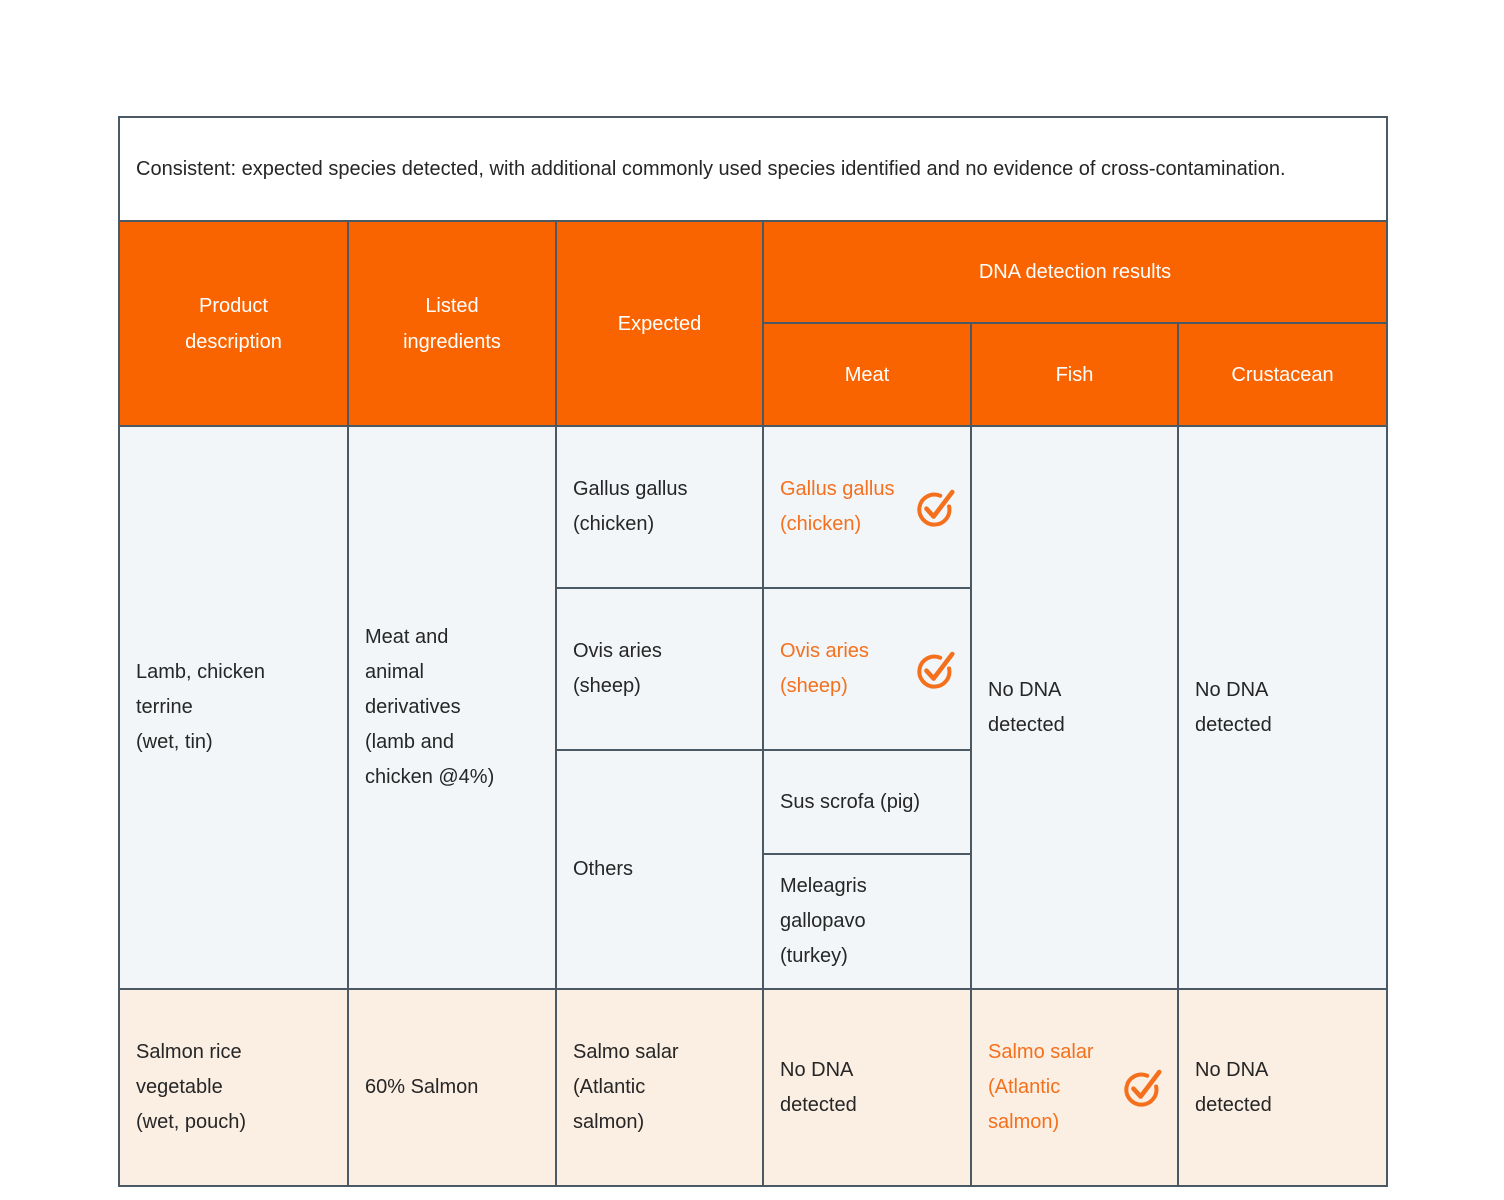  What do you see at coordinates (1282, 1087) in the screenshot?
I see `cell-salmon-crustacean-no-dna: No DNA detected` at bounding box center [1282, 1087].